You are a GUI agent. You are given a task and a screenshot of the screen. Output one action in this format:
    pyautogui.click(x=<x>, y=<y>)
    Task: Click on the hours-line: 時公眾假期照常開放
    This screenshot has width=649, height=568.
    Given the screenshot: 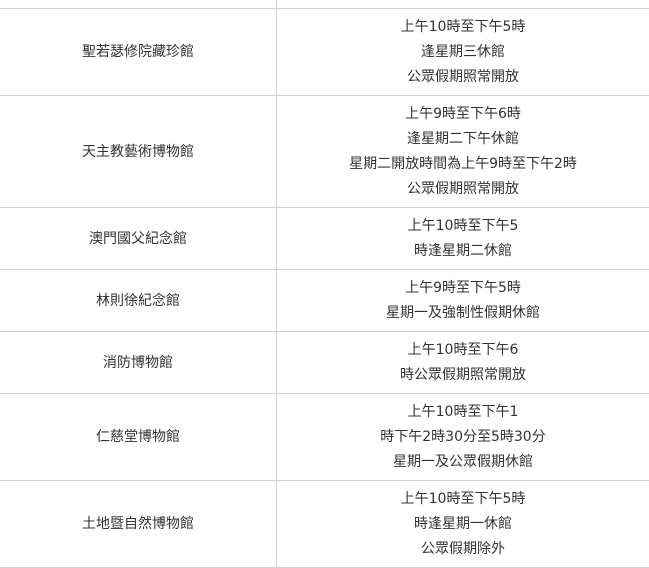 What is the action you would take?
    pyautogui.click(x=463, y=375)
    